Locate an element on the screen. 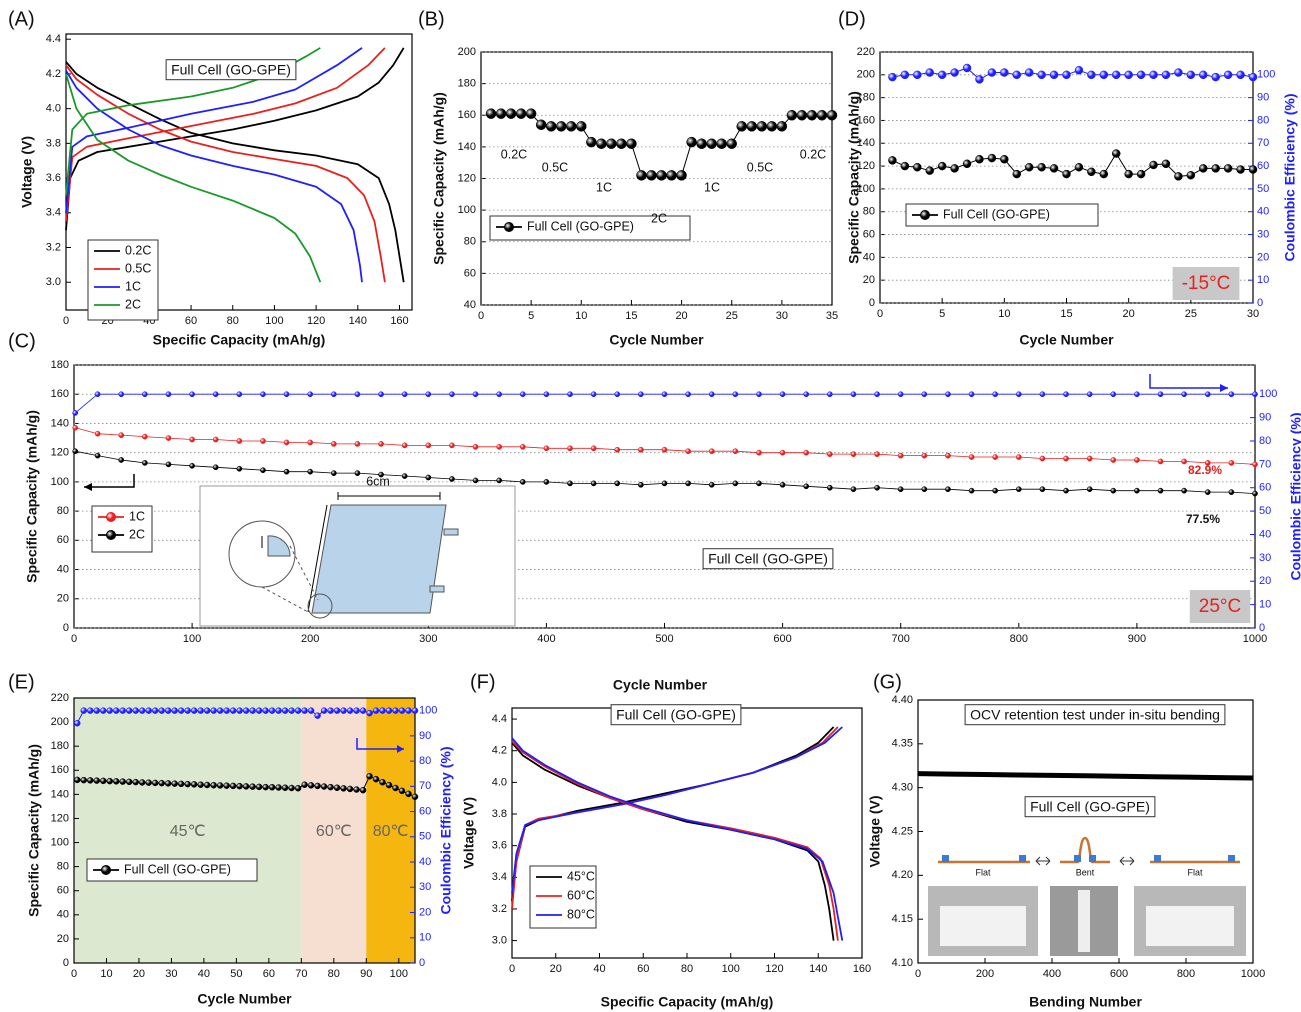  y-tick-label: 3.2 is located at coordinates (53, 247).